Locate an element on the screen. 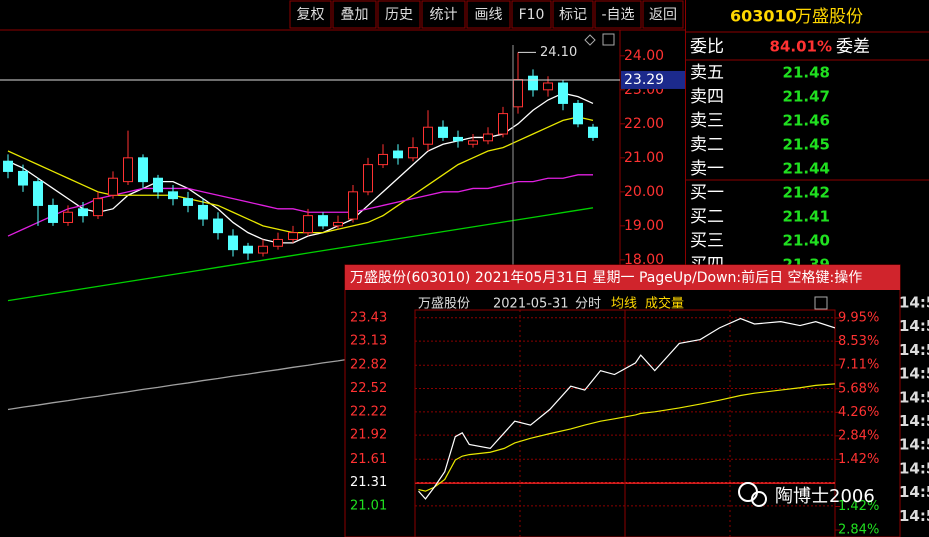  toolbar-label: -自选 is located at coordinates (617, 15).